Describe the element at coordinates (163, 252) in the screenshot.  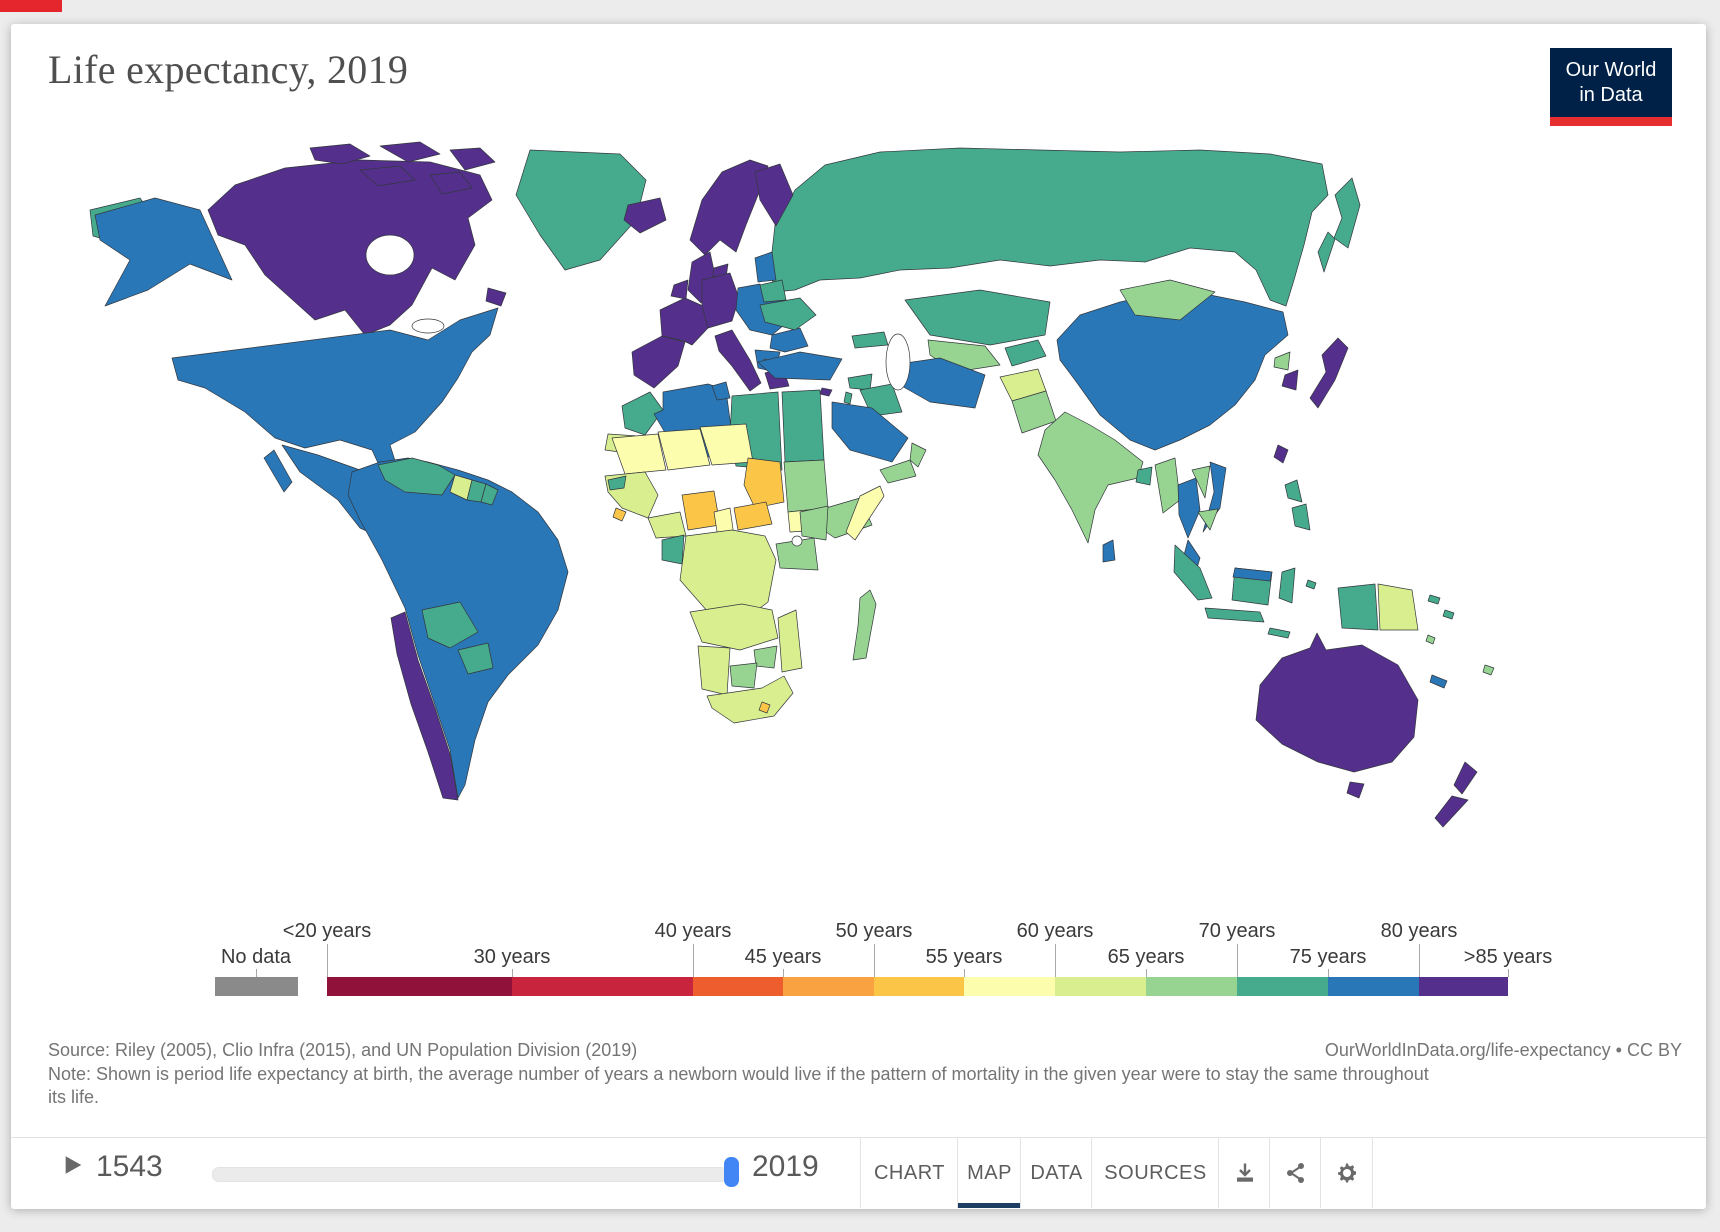
I see `map-region-alaska` at that location.